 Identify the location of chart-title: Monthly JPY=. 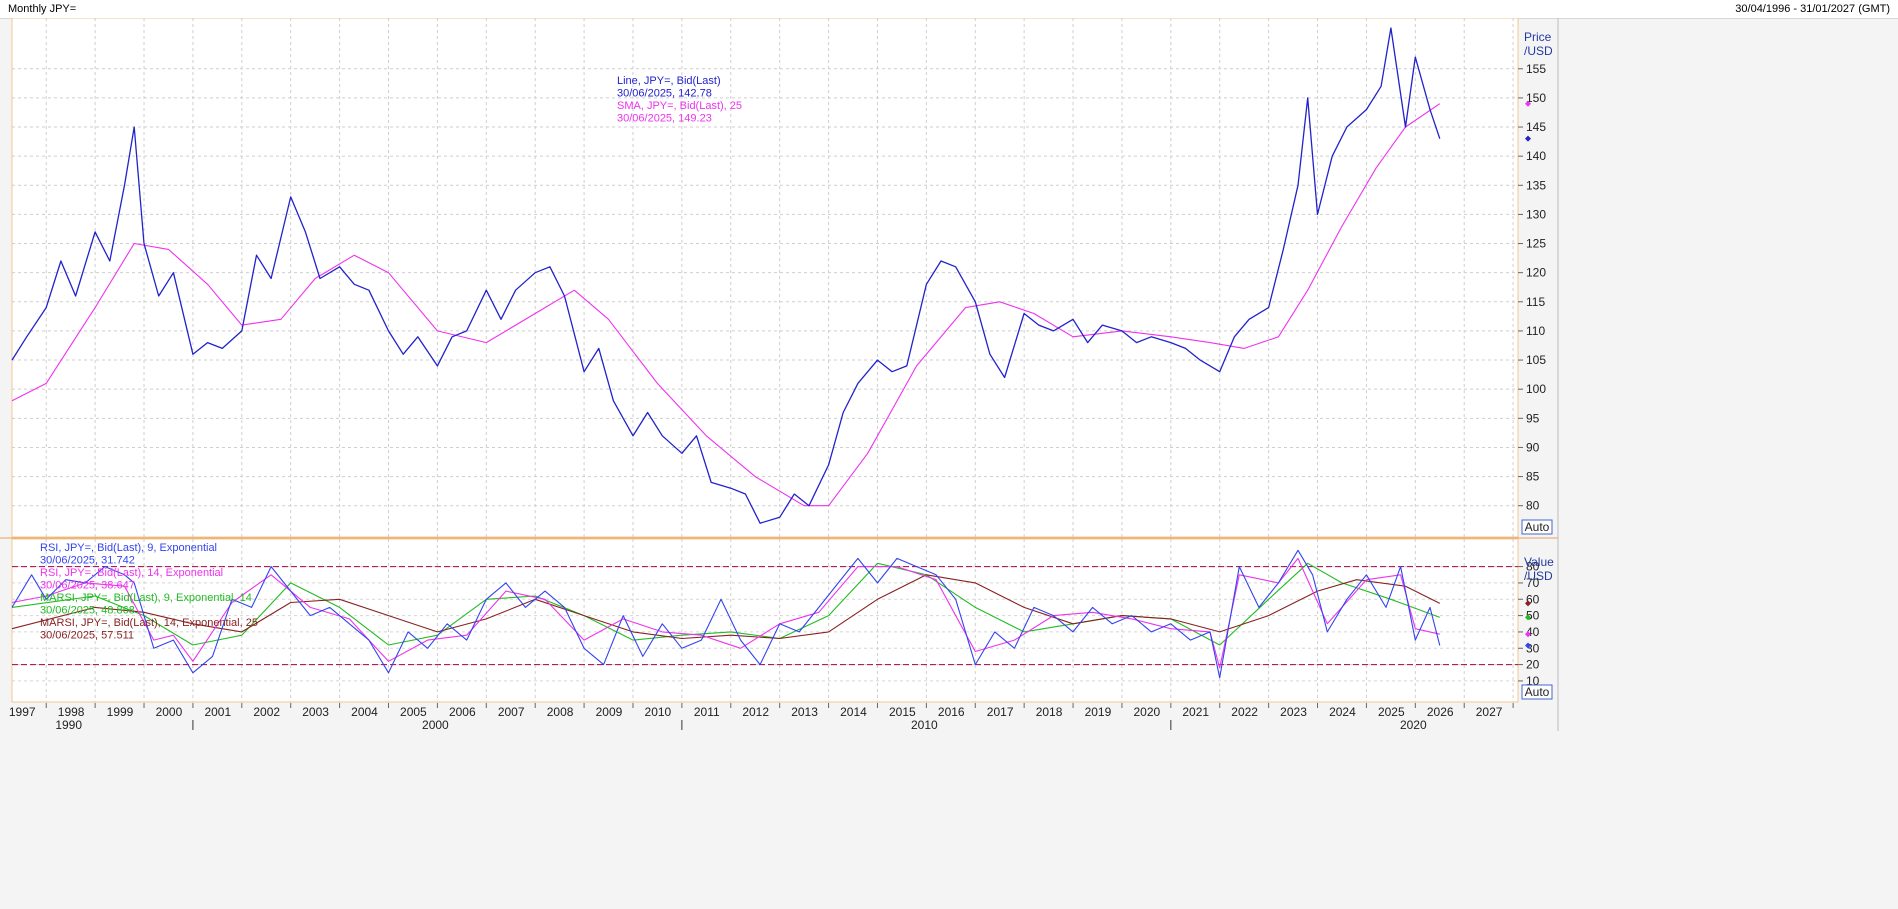
(42, 9).